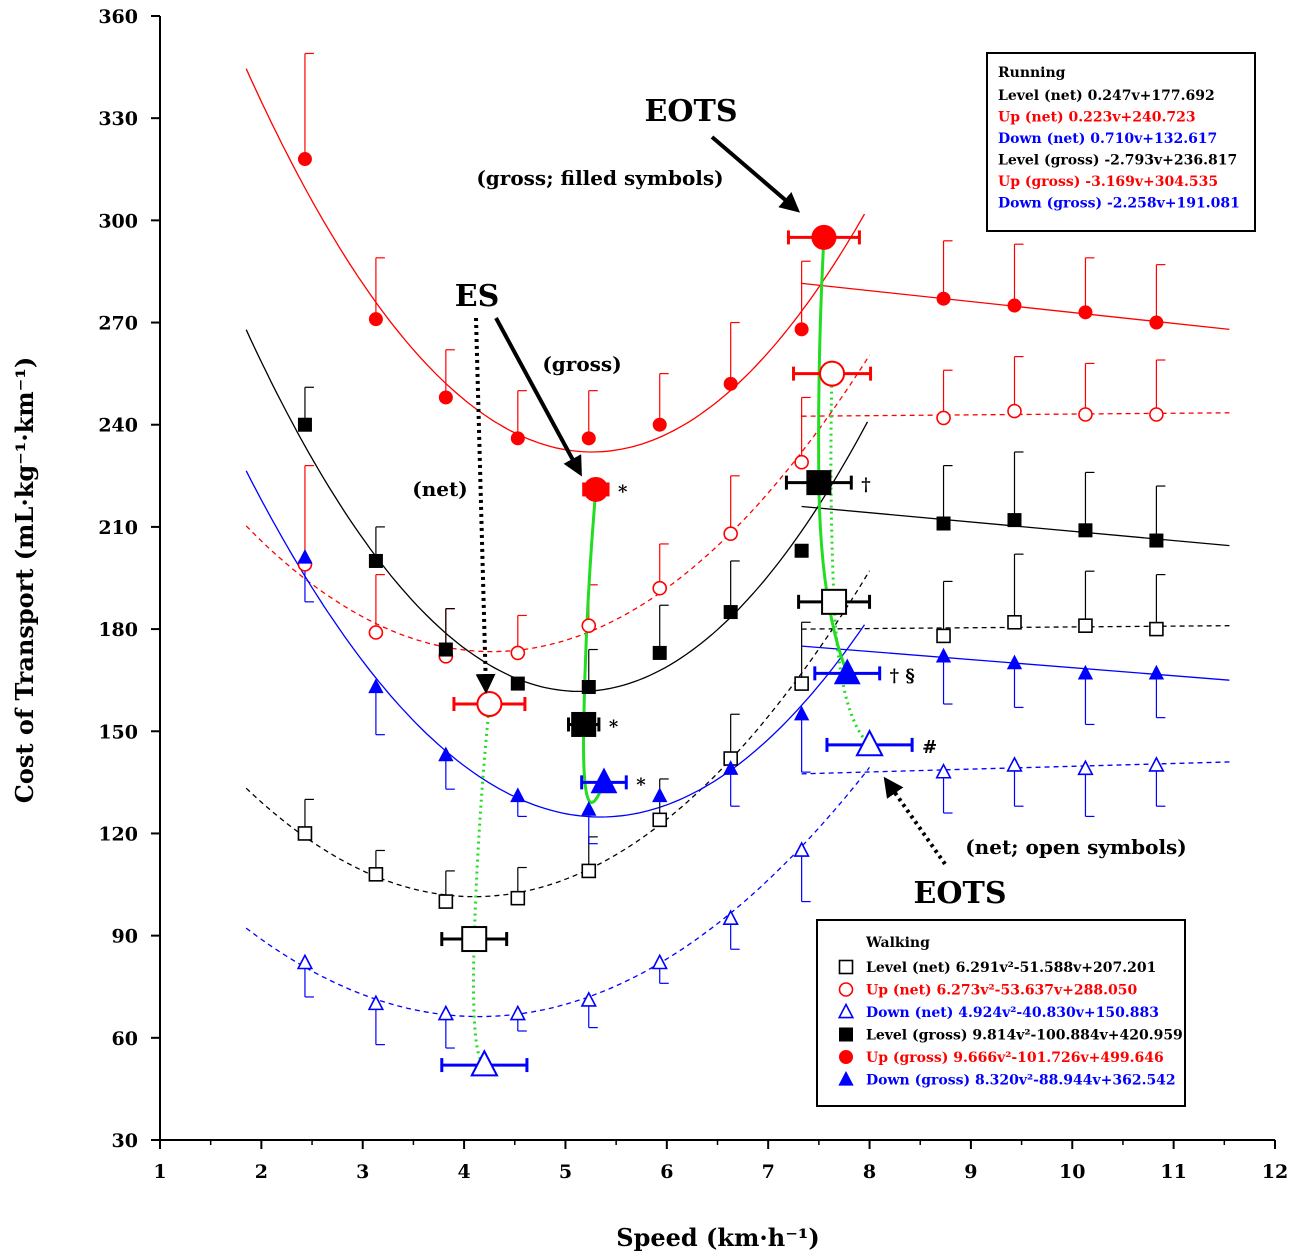 The image size is (1293, 1256). I want to click on walking-legend-equation: 9.814v²-100.884v+420.959, so click(1077, 1036).